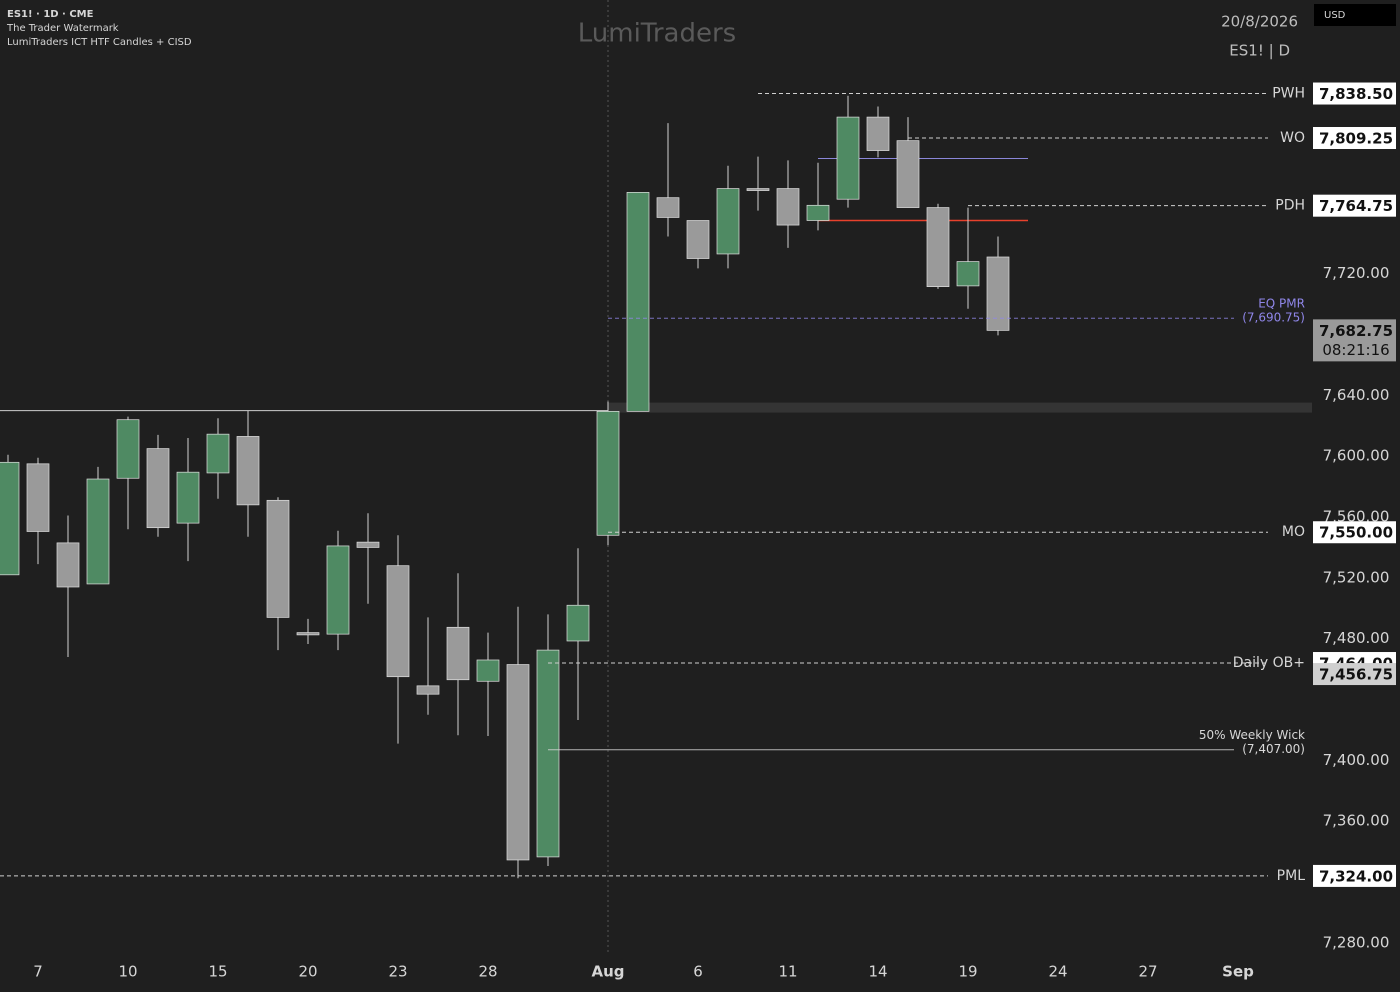  I want to click on x-tick-label: 19, so click(967, 972).